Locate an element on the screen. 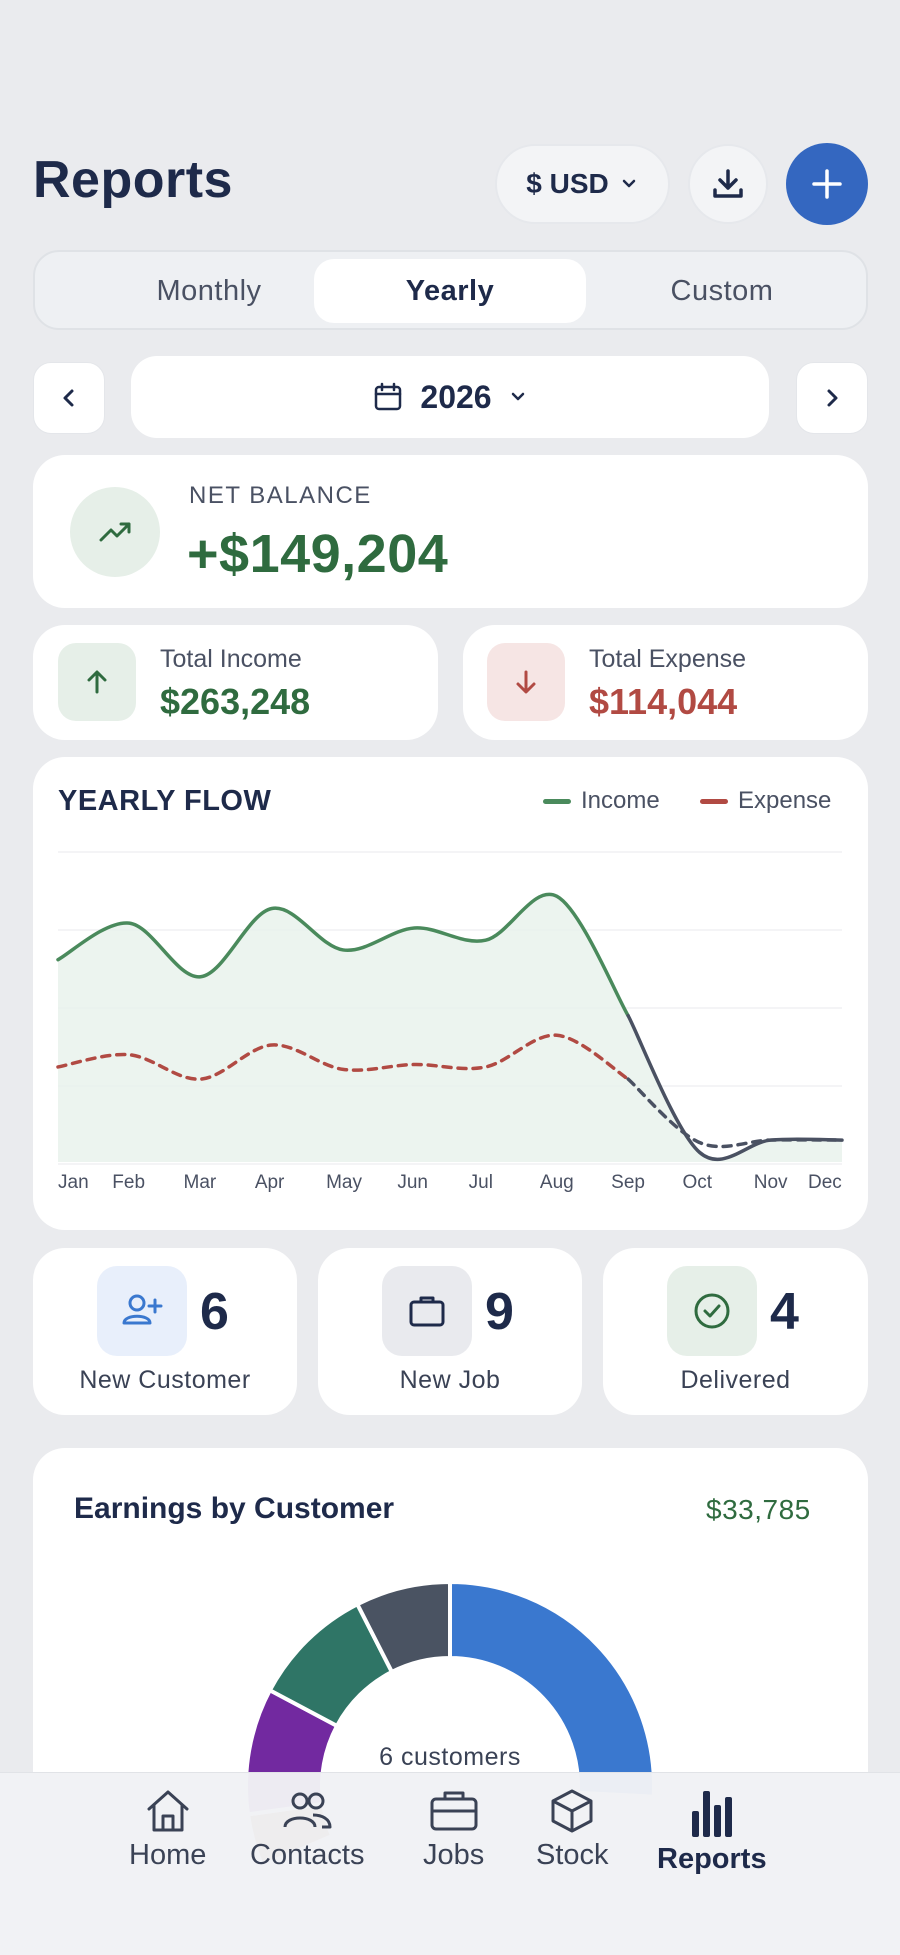 The image size is (900, 1955). plus-icon is located at coordinates (827, 184).